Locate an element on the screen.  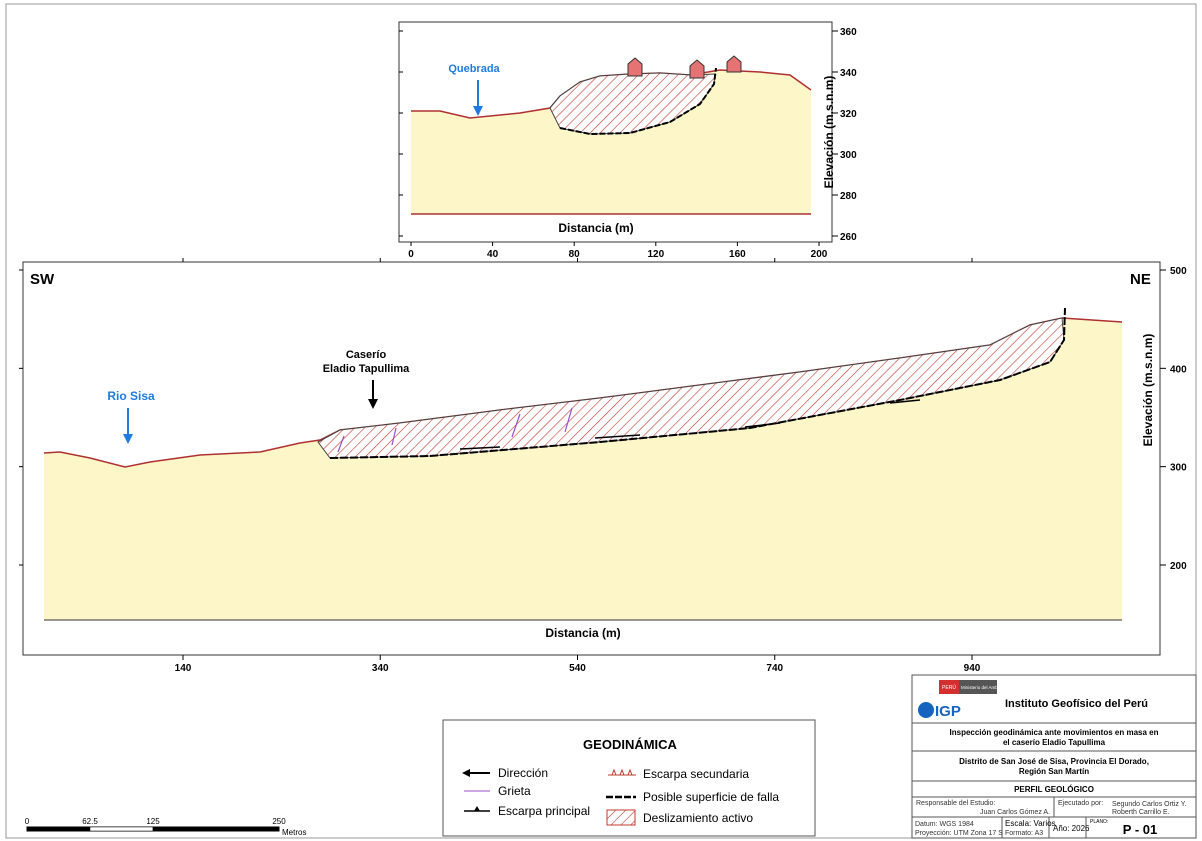
plate: P - 01 is located at coordinates (1140, 829).